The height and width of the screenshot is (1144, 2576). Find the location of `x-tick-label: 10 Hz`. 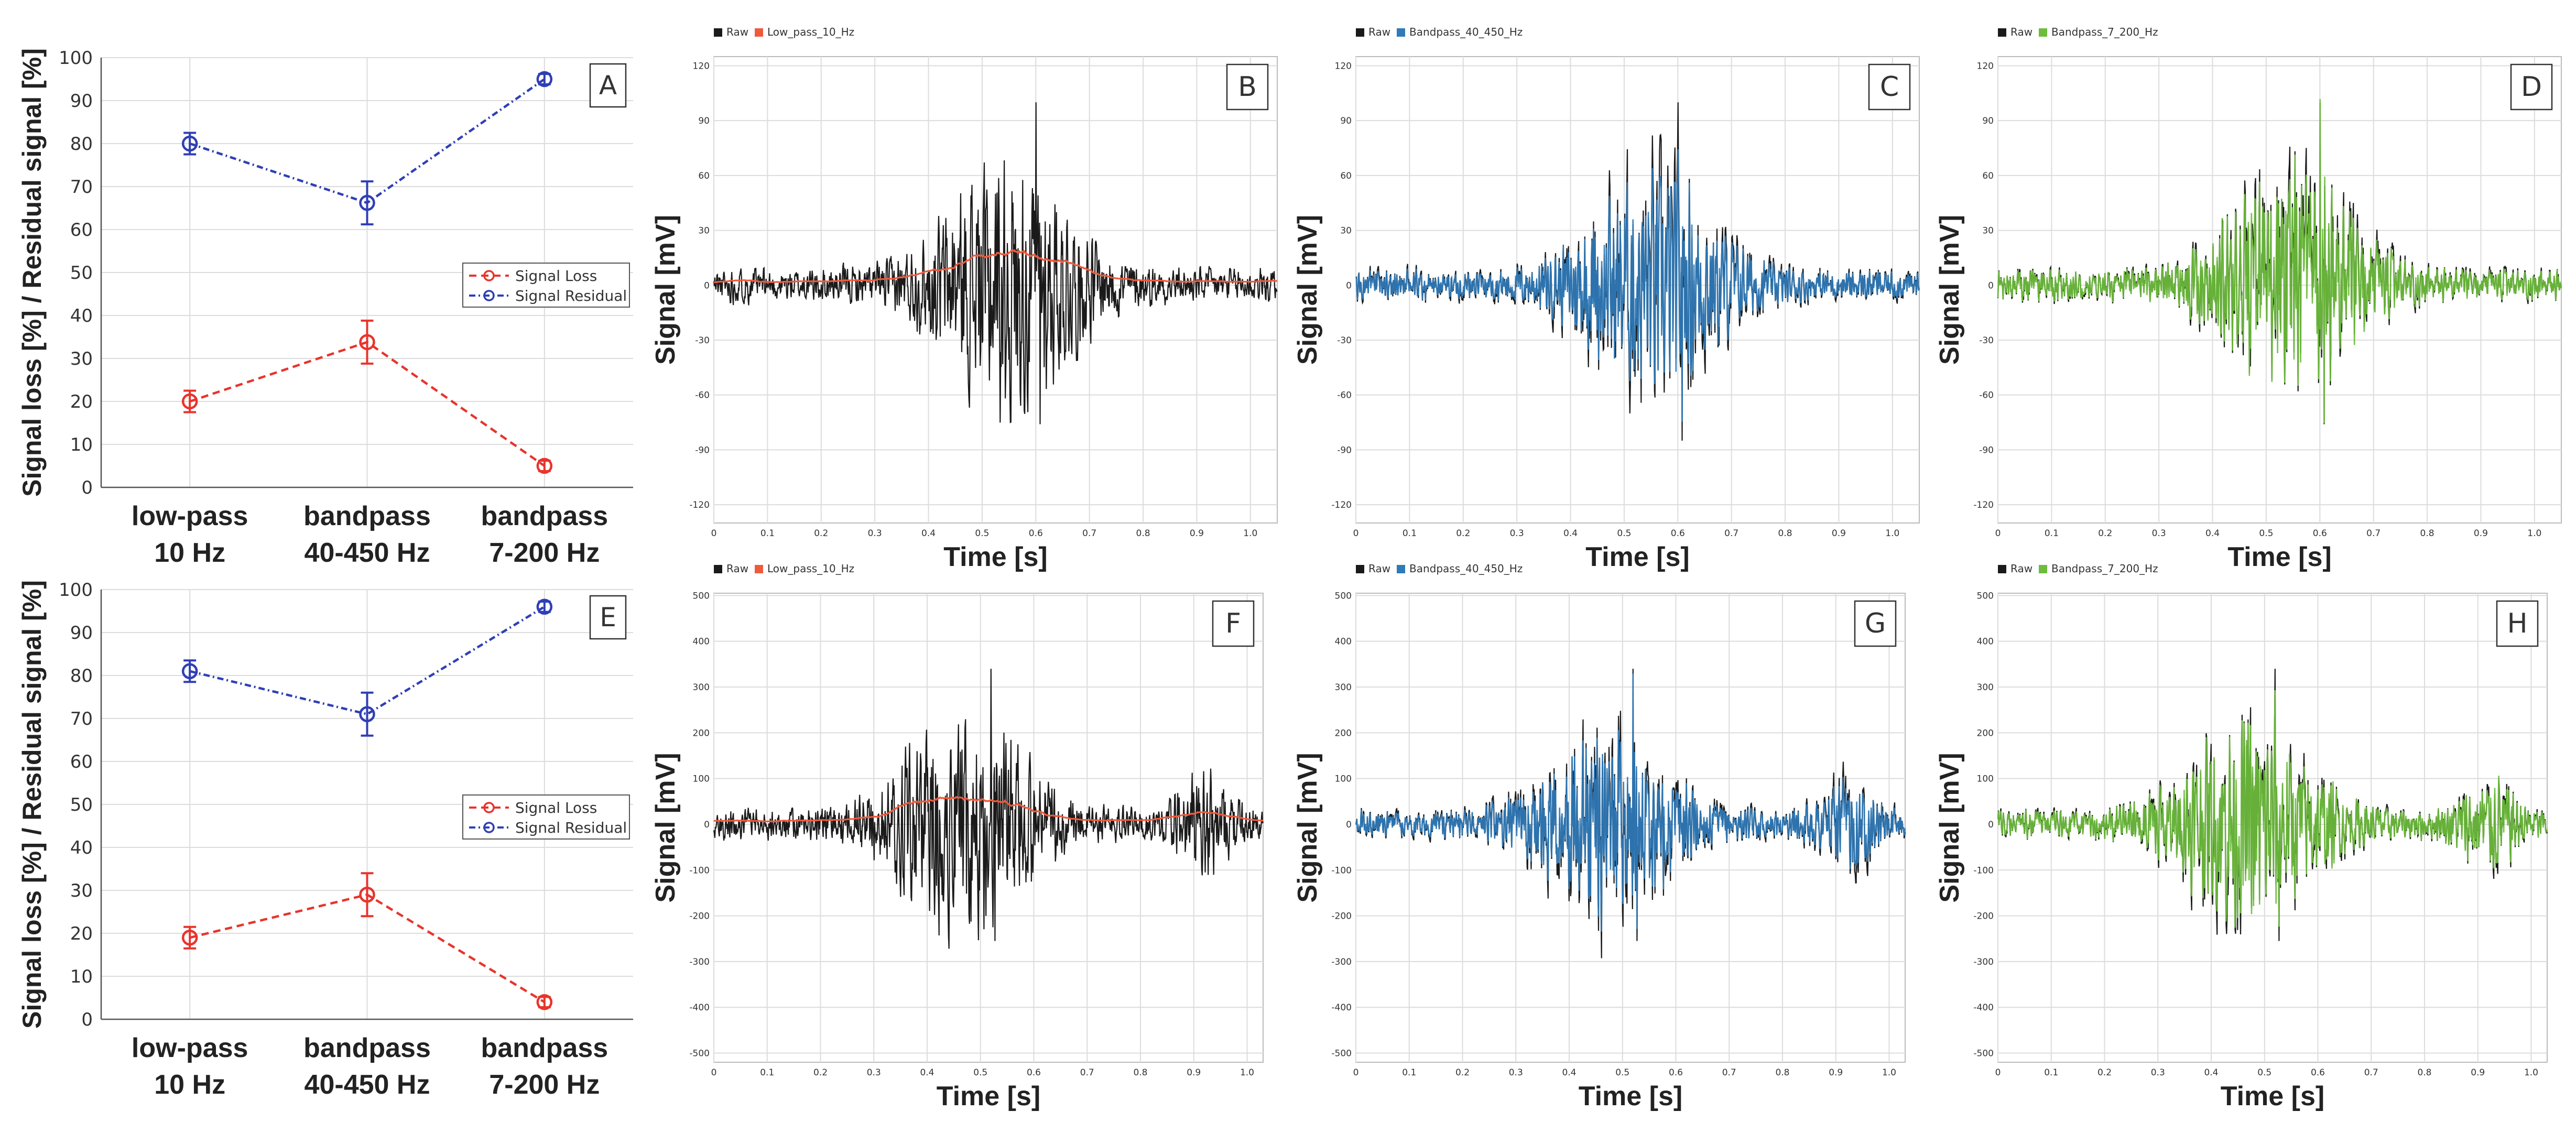

x-tick-label: 10 Hz is located at coordinates (189, 1085).